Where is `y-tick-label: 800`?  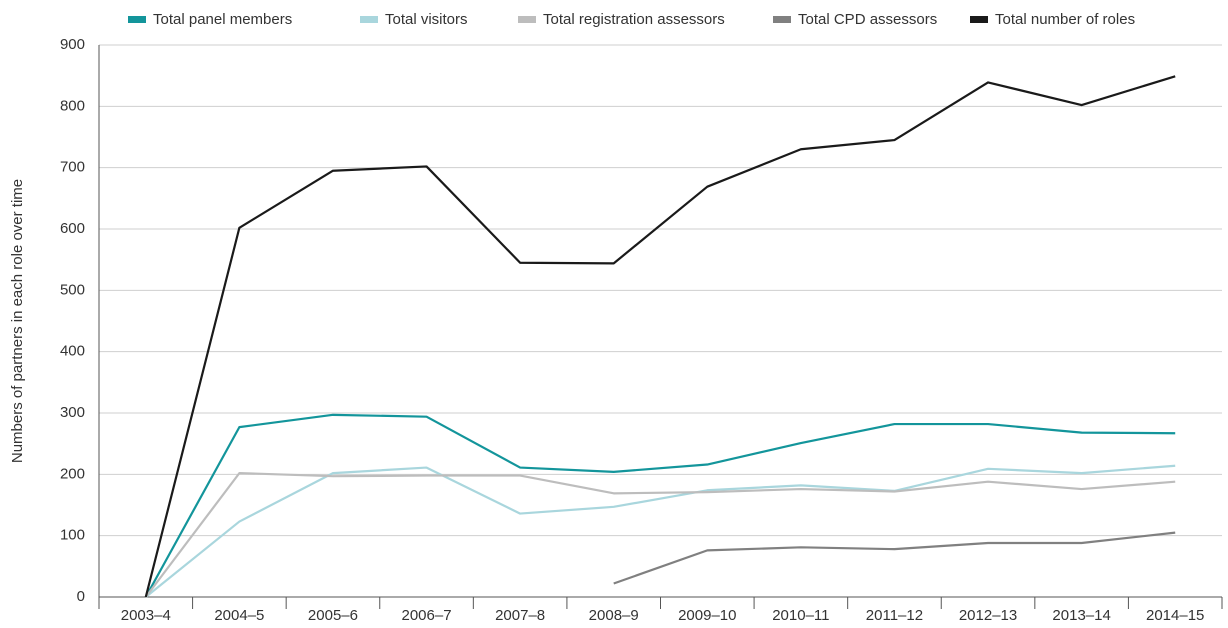 y-tick-label: 800 is located at coordinates (72, 105).